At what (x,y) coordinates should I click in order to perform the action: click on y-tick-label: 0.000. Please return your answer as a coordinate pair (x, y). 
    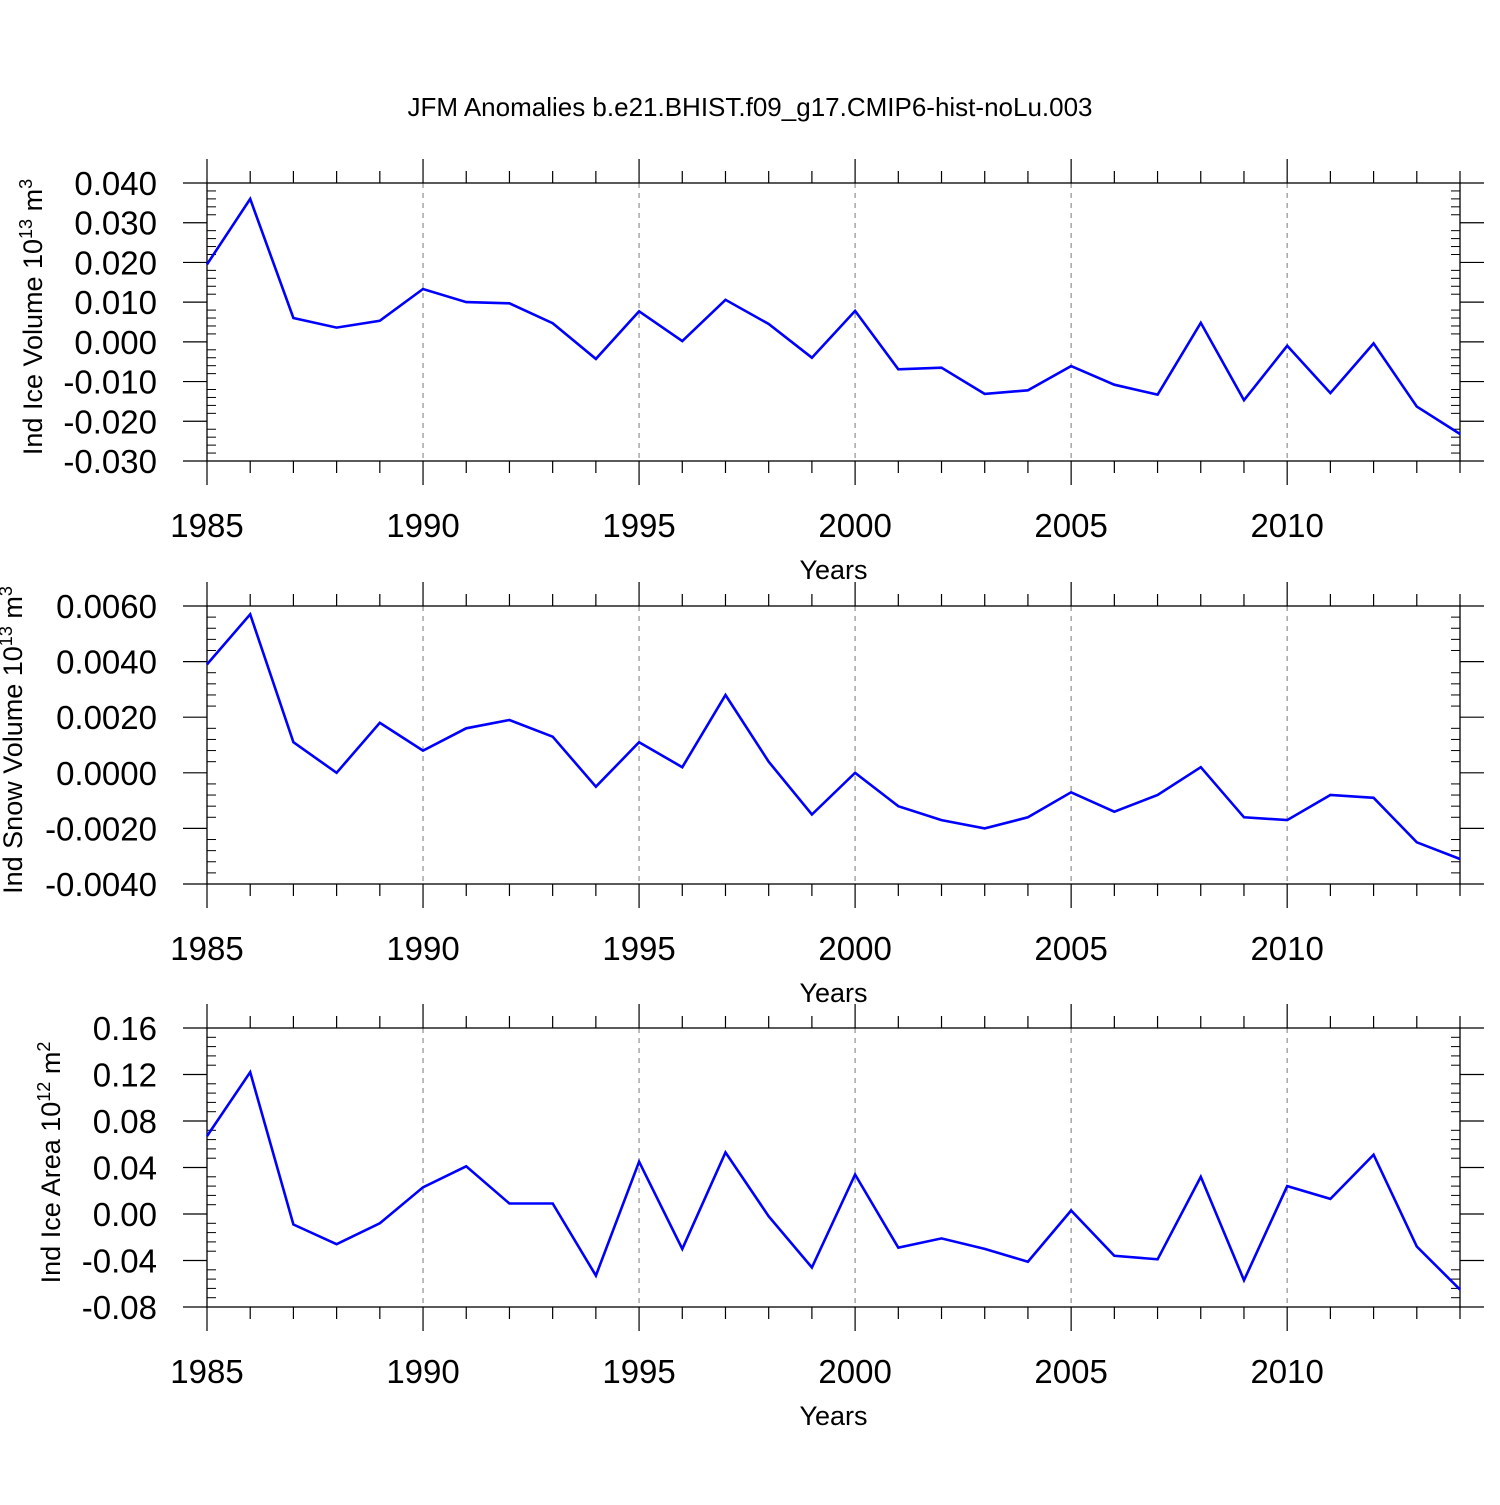
    Looking at the image, I should click on (115, 342).